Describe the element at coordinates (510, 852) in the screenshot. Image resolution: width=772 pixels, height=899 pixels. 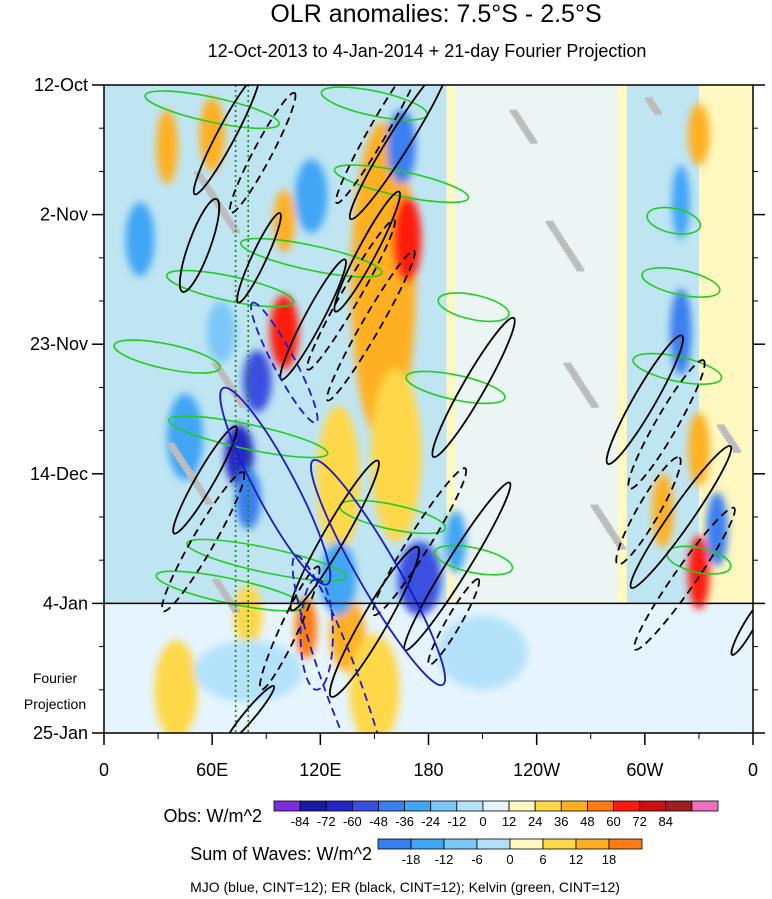
I see `waves-colorbar: -18 -12 -6 0 6 12 18` at that location.